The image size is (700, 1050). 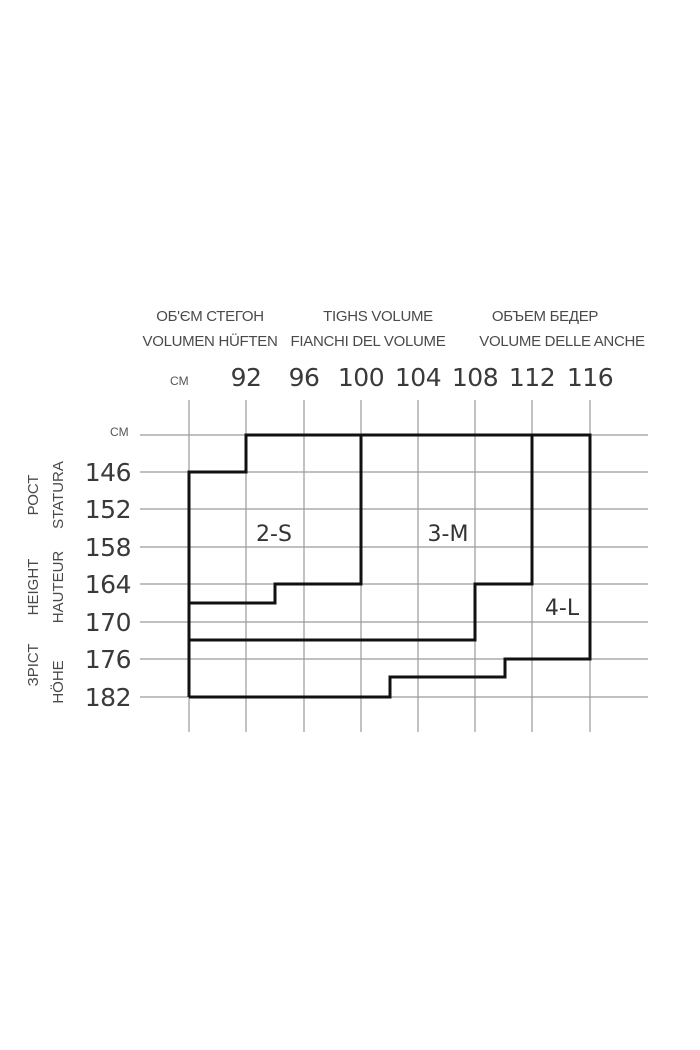 I want to click on header-group-2-line2: FIANCHI DEL VOLUME, so click(x=368, y=341).